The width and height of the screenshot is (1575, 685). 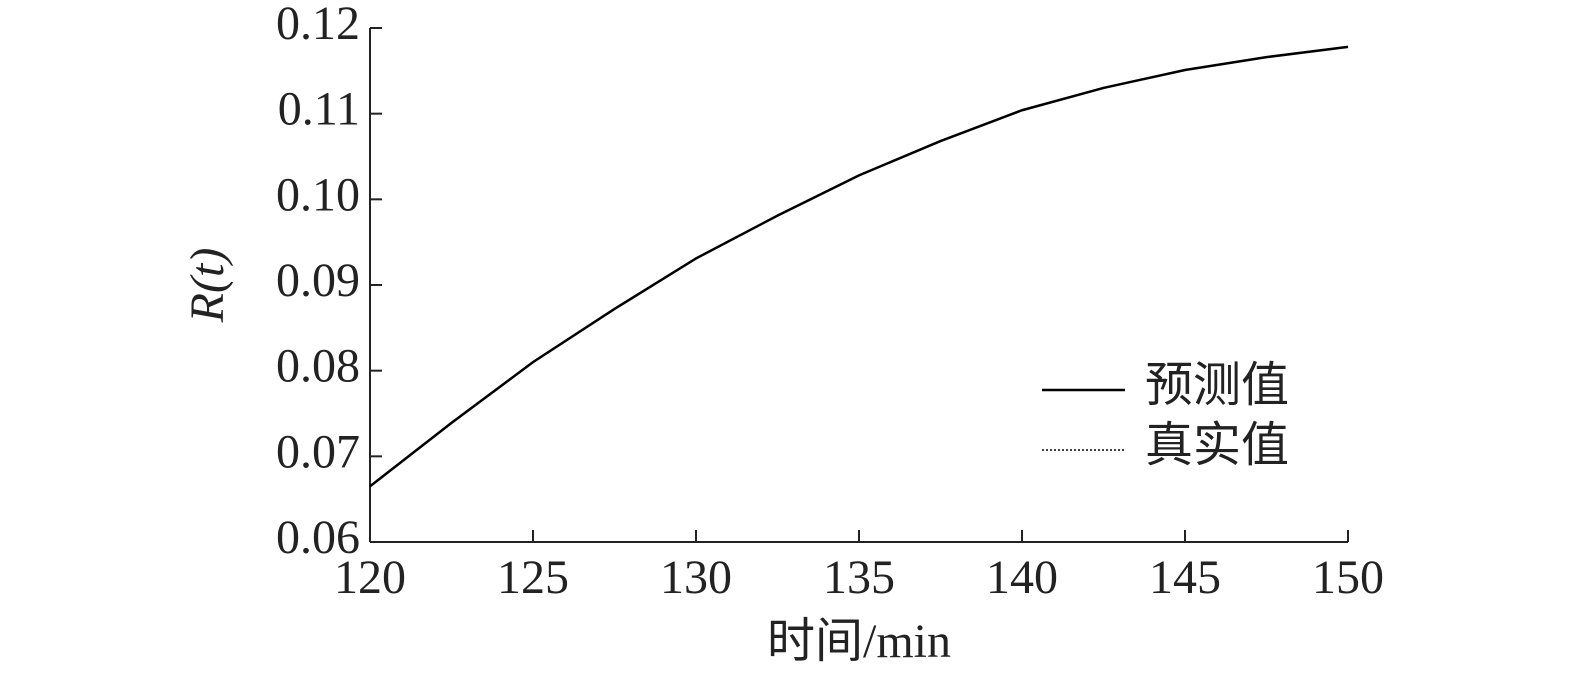 I want to click on y-axis-label: R(t), so click(x=207, y=286).